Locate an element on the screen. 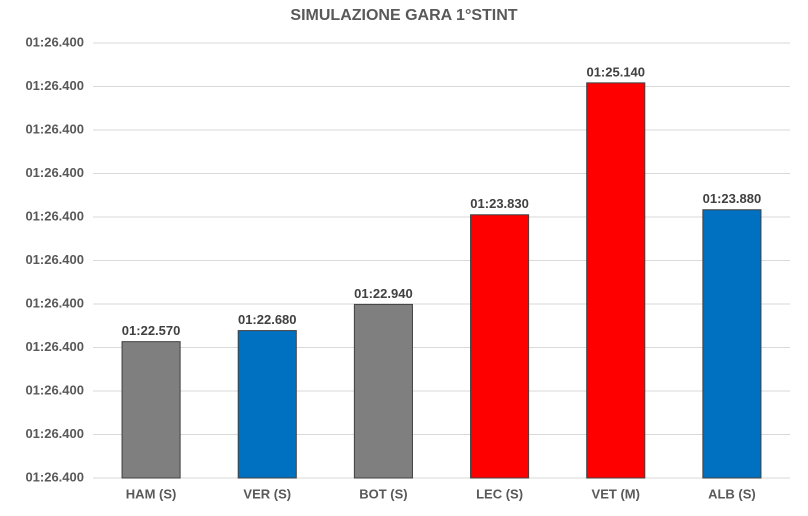 Image resolution: width=808 pixels, height=516 pixels. value-label: 01:22.680 is located at coordinates (267, 319).